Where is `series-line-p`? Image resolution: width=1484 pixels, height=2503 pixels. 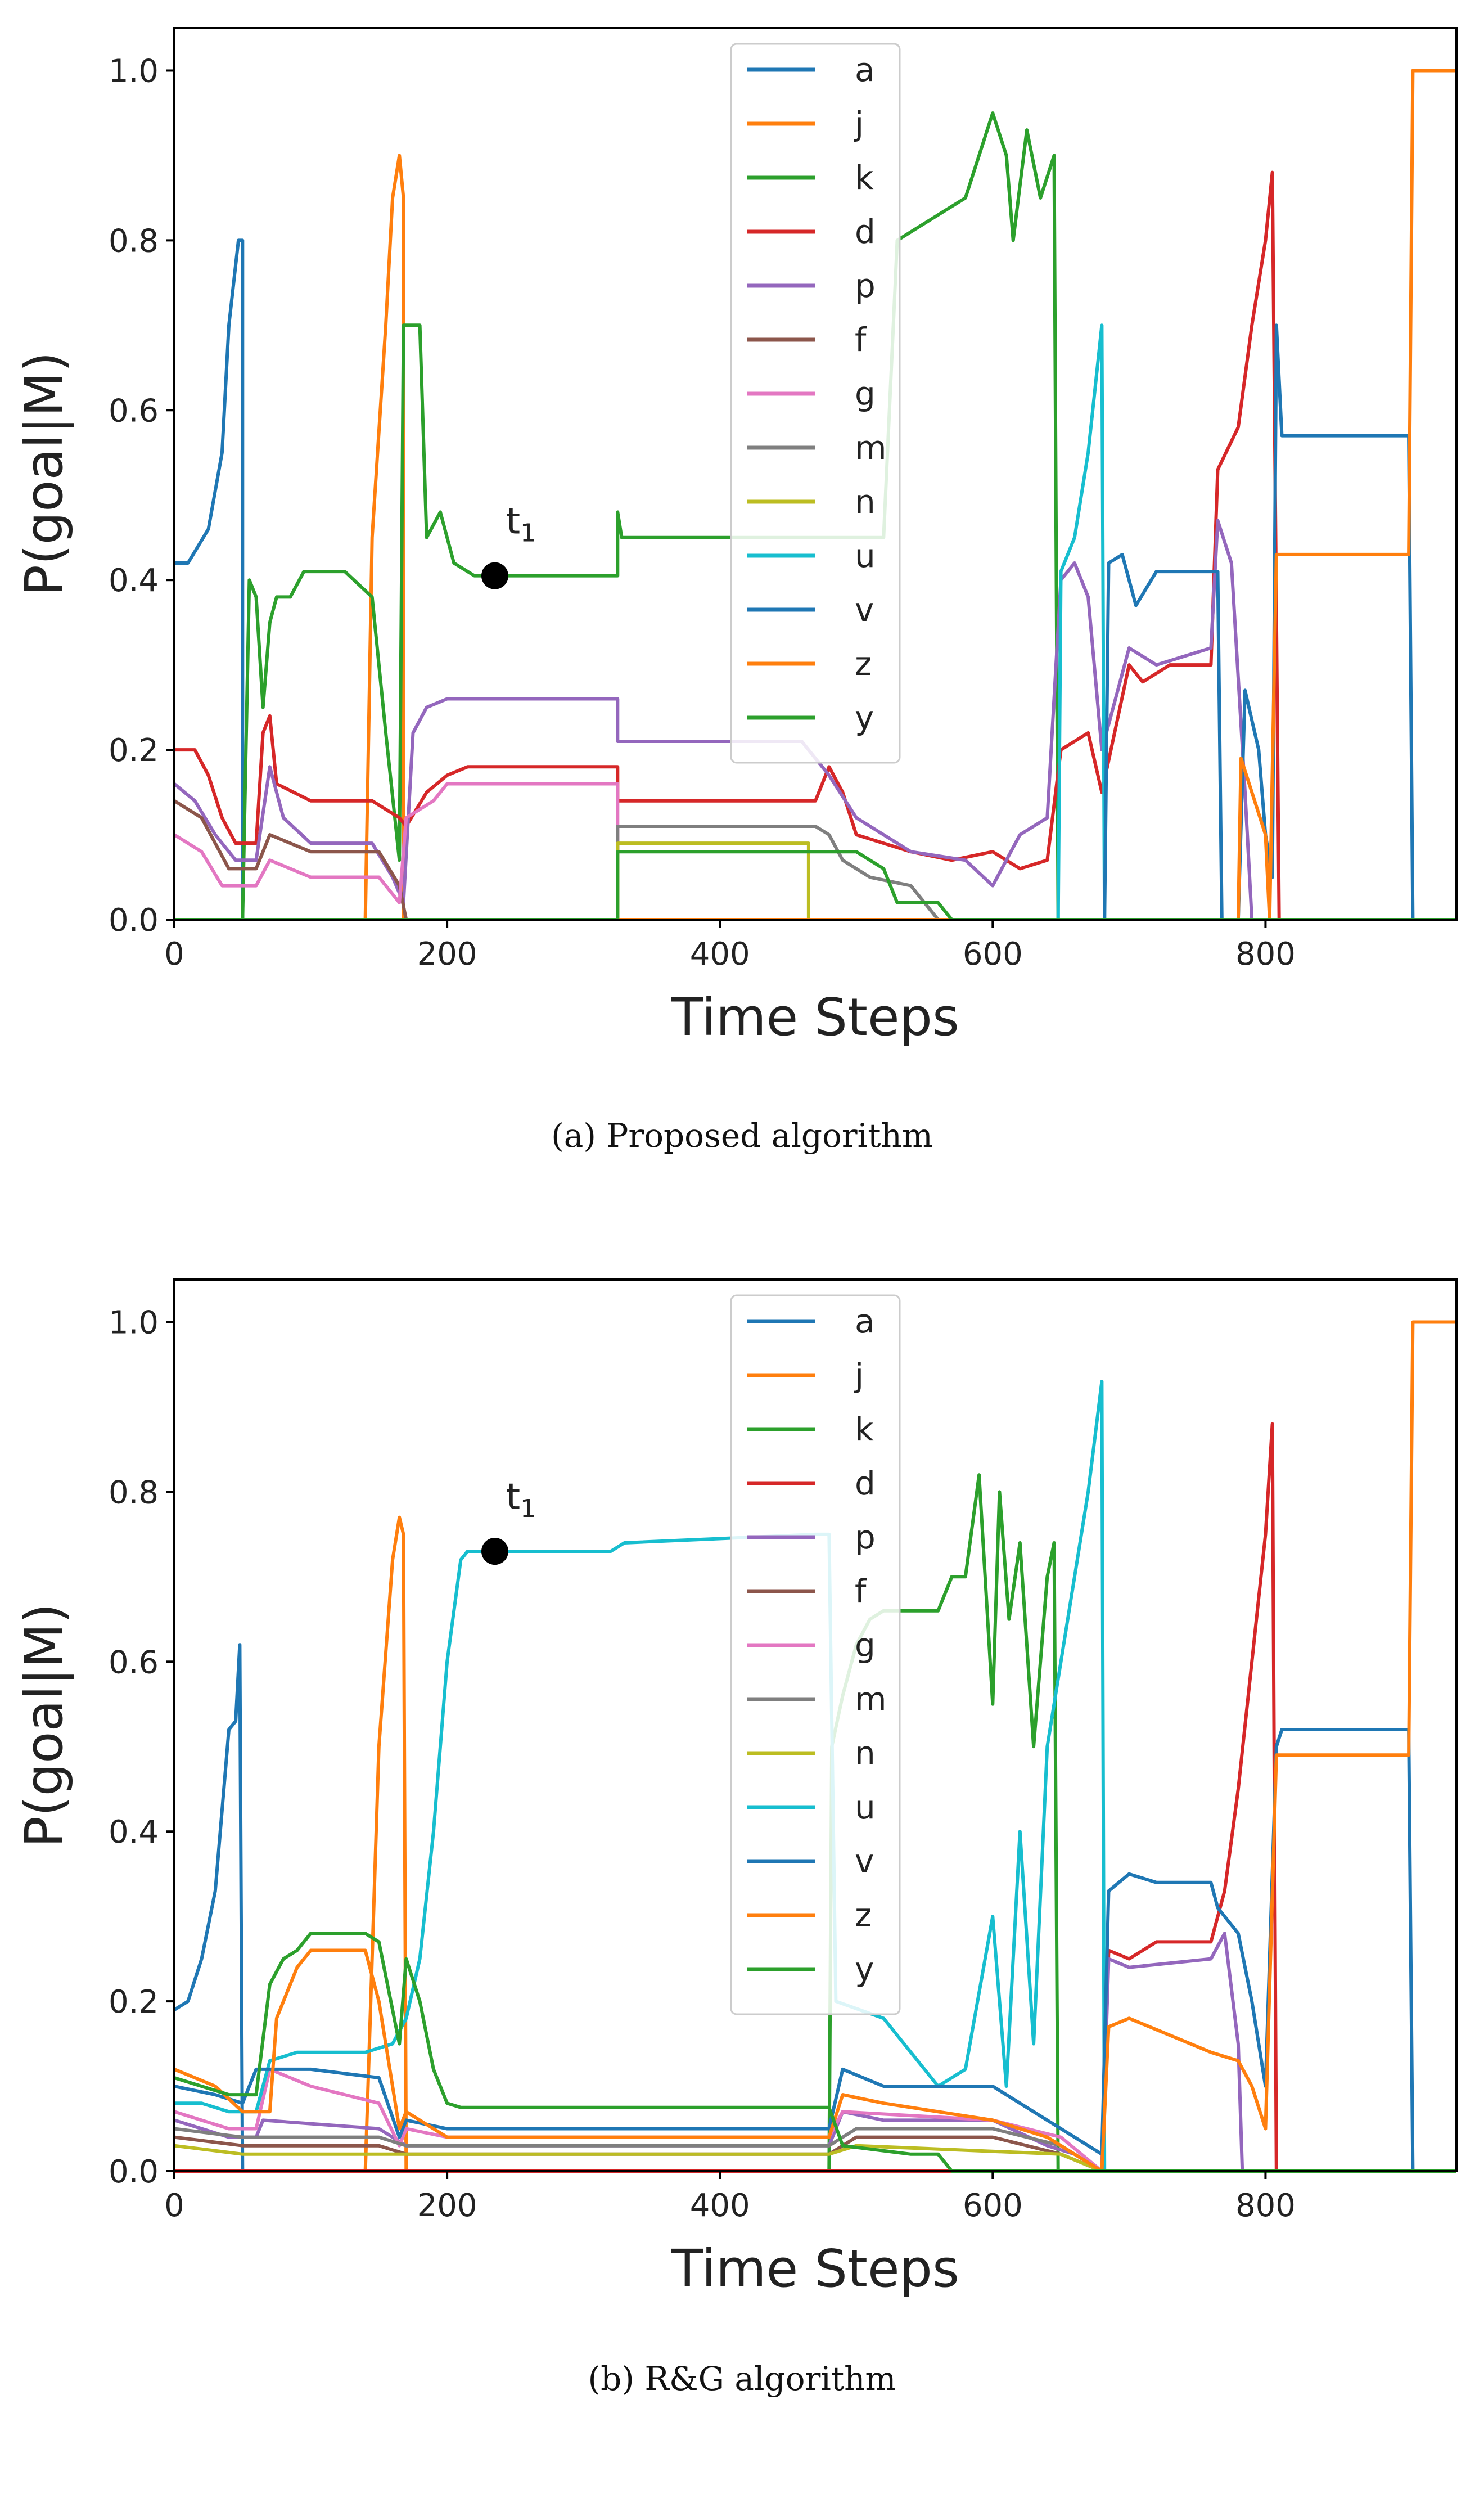
series-line-p is located at coordinates (814, 720).